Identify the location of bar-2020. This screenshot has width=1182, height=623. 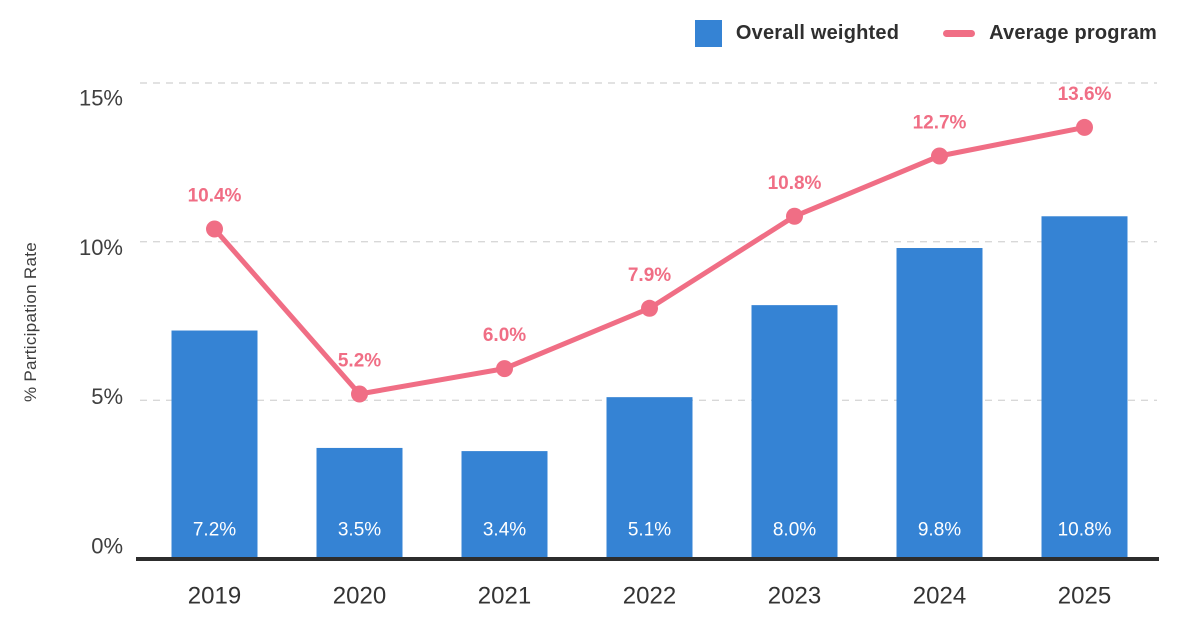
(359, 502).